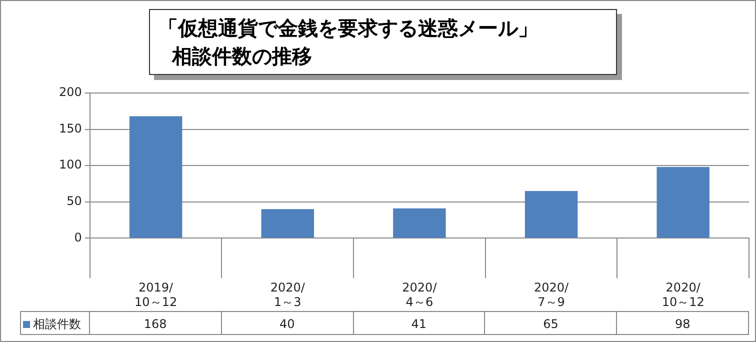  What do you see at coordinates (78, 237) in the screenshot?
I see `y-tick-label: 0` at bounding box center [78, 237].